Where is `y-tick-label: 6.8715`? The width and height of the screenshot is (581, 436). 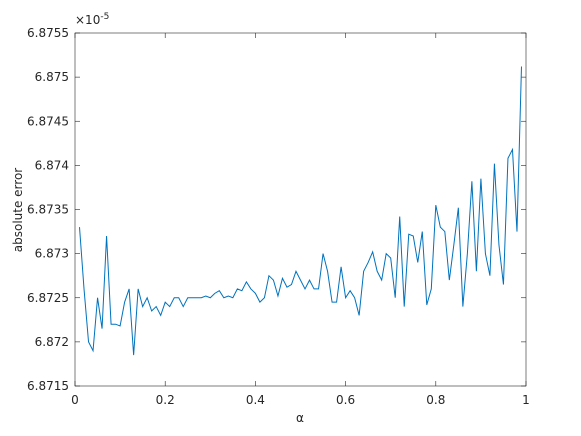 y-tick-label: 6.8715 is located at coordinates (48, 386).